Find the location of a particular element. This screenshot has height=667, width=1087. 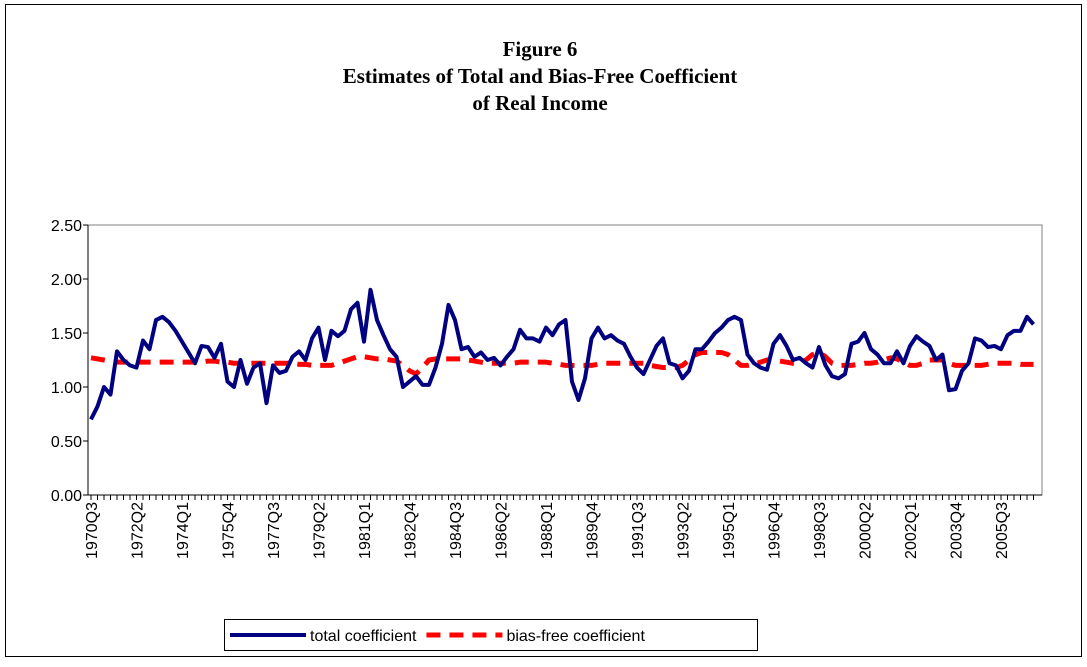

x-tick-label: 1977Q3 is located at coordinates (274, 530).